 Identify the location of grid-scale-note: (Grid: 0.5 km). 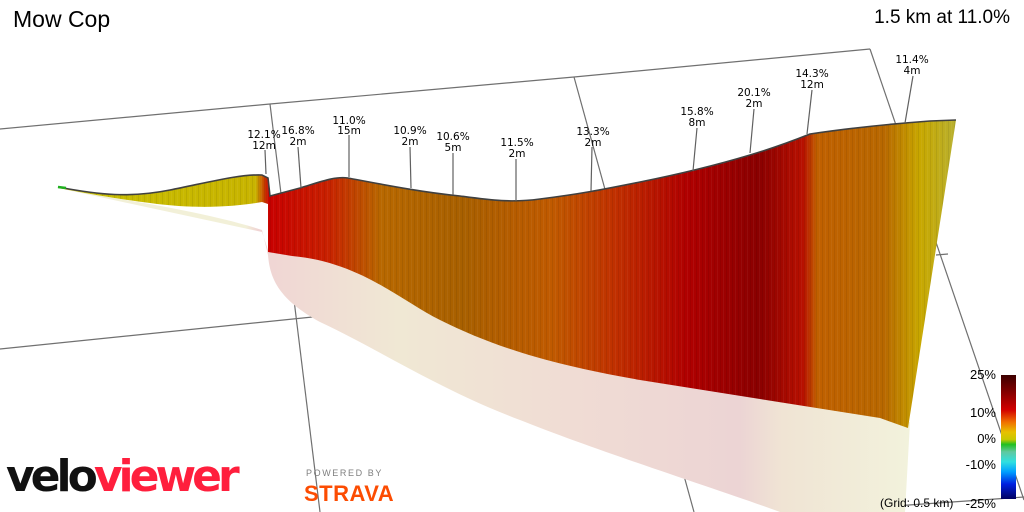
(917, 503).